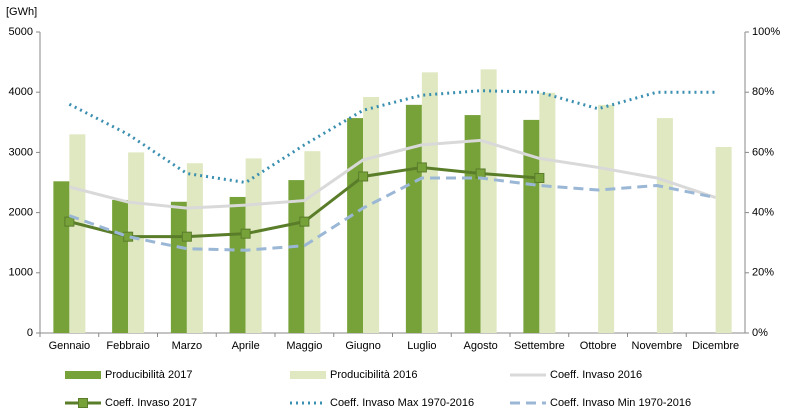 Image resolution: width=787 pixels, height=419 pixels. Describe the element at coordinates (30, 333) in the screenshot. I see `y-tick-label: 0` at that location.